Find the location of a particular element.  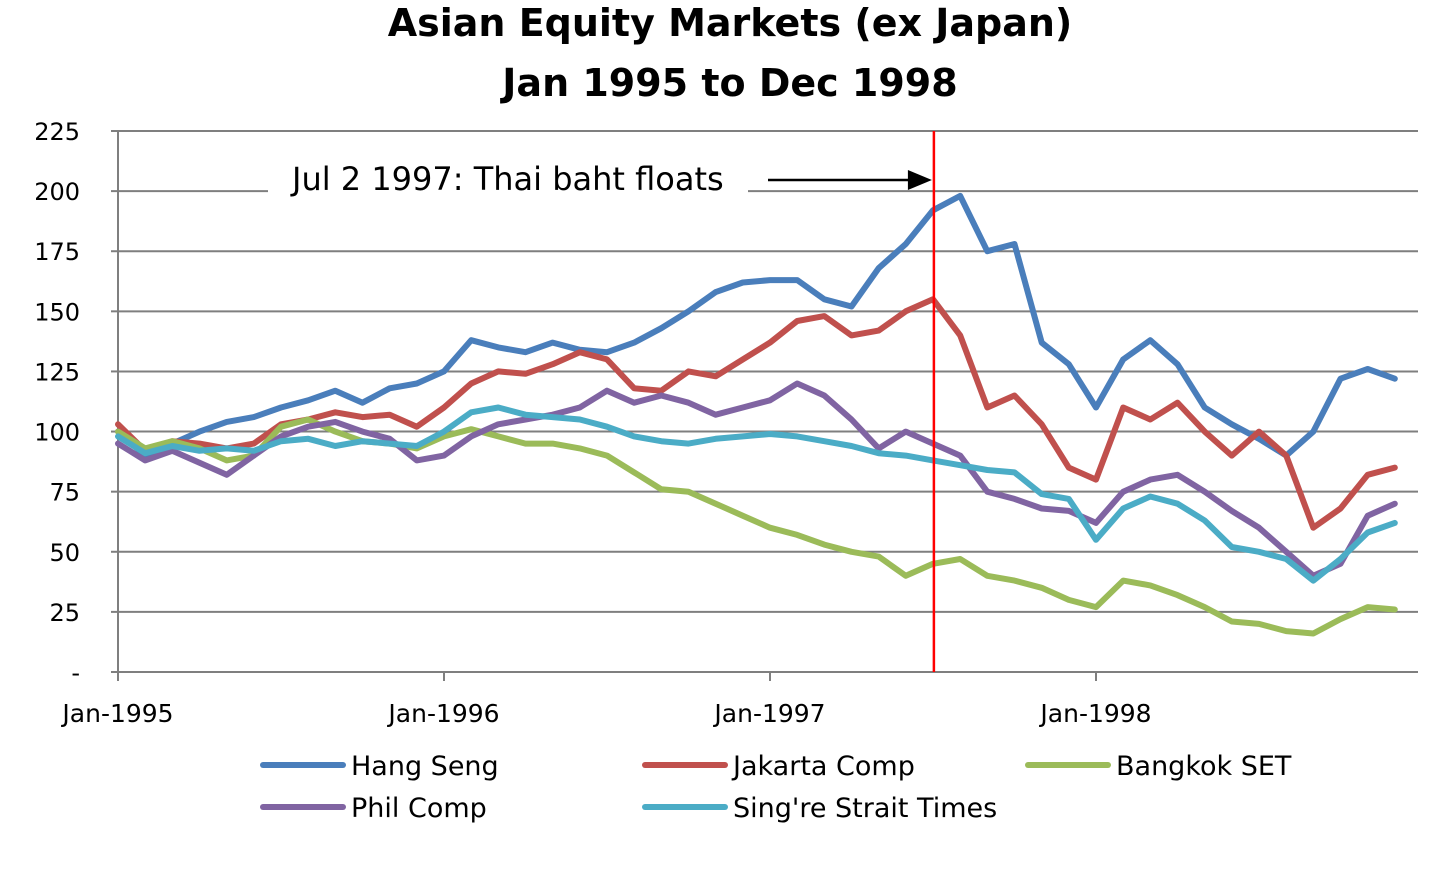

y-tick-label: 150 is located at coordinates (57, 312).